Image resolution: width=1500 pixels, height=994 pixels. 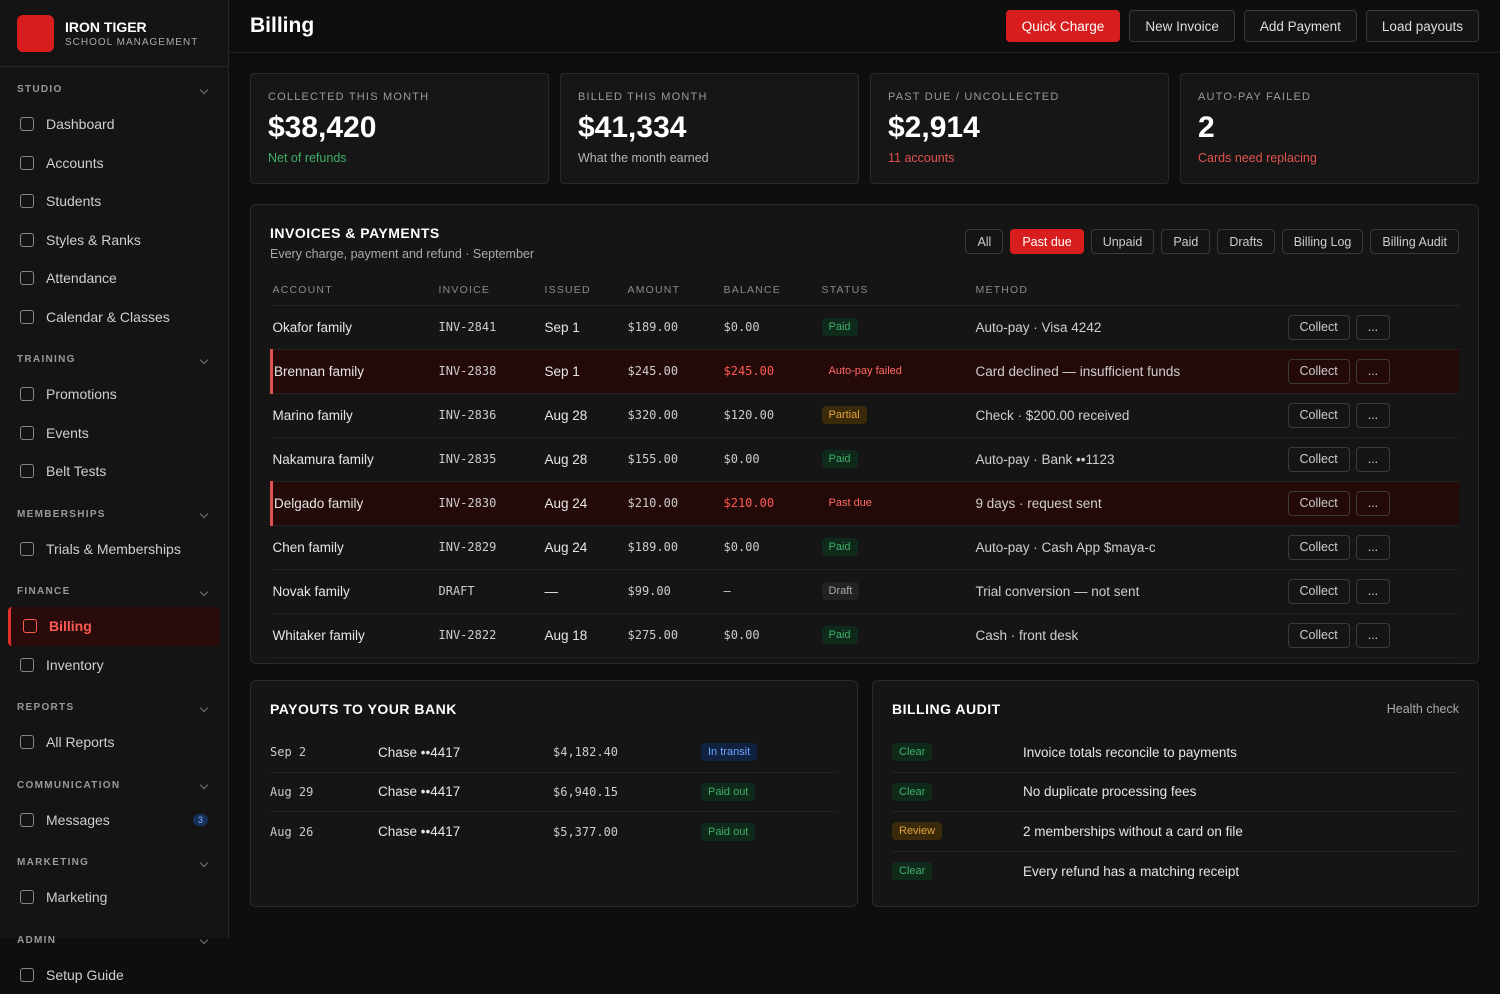 What do you see at coordinates (85, 975) in the screenshot?
I see `nav-label: Setup Guide` at bounding box center [85, 975].